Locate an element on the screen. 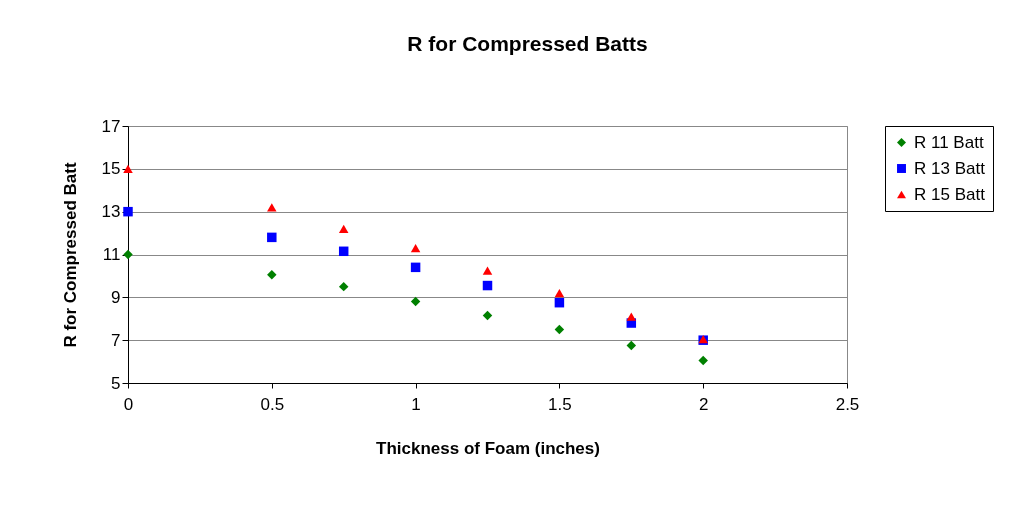 This screenshot has height=510, width=1036. legend-label: R 13 Batt is located at coordinates (950, 168).